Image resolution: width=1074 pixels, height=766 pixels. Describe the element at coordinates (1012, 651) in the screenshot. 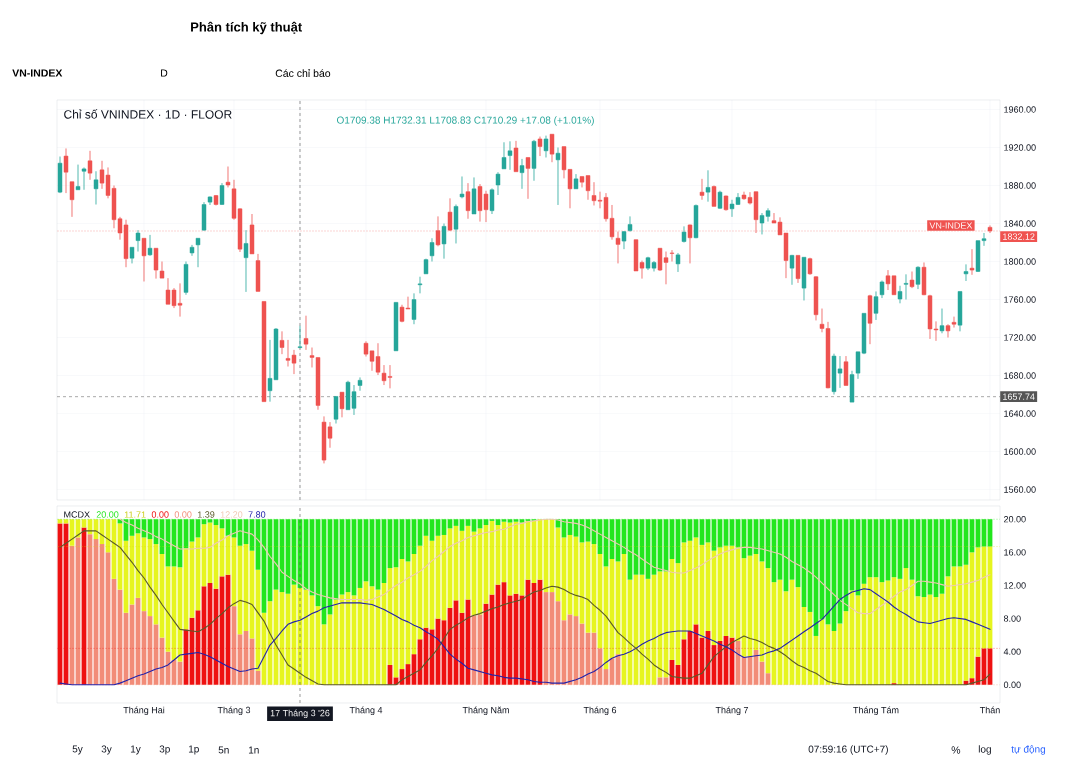

I see `y-tick-label: 4.00` at that location.